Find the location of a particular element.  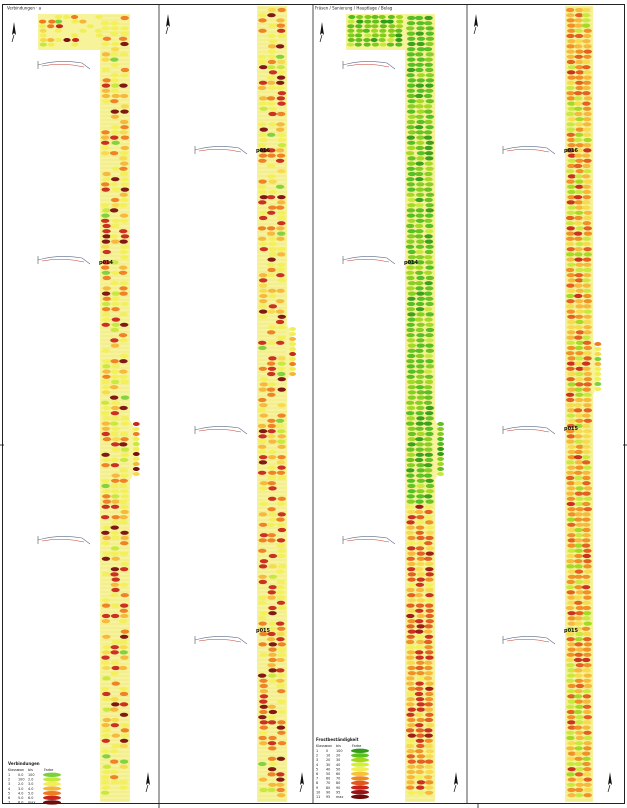

legend-swatch is located at coordinates (360, 796).